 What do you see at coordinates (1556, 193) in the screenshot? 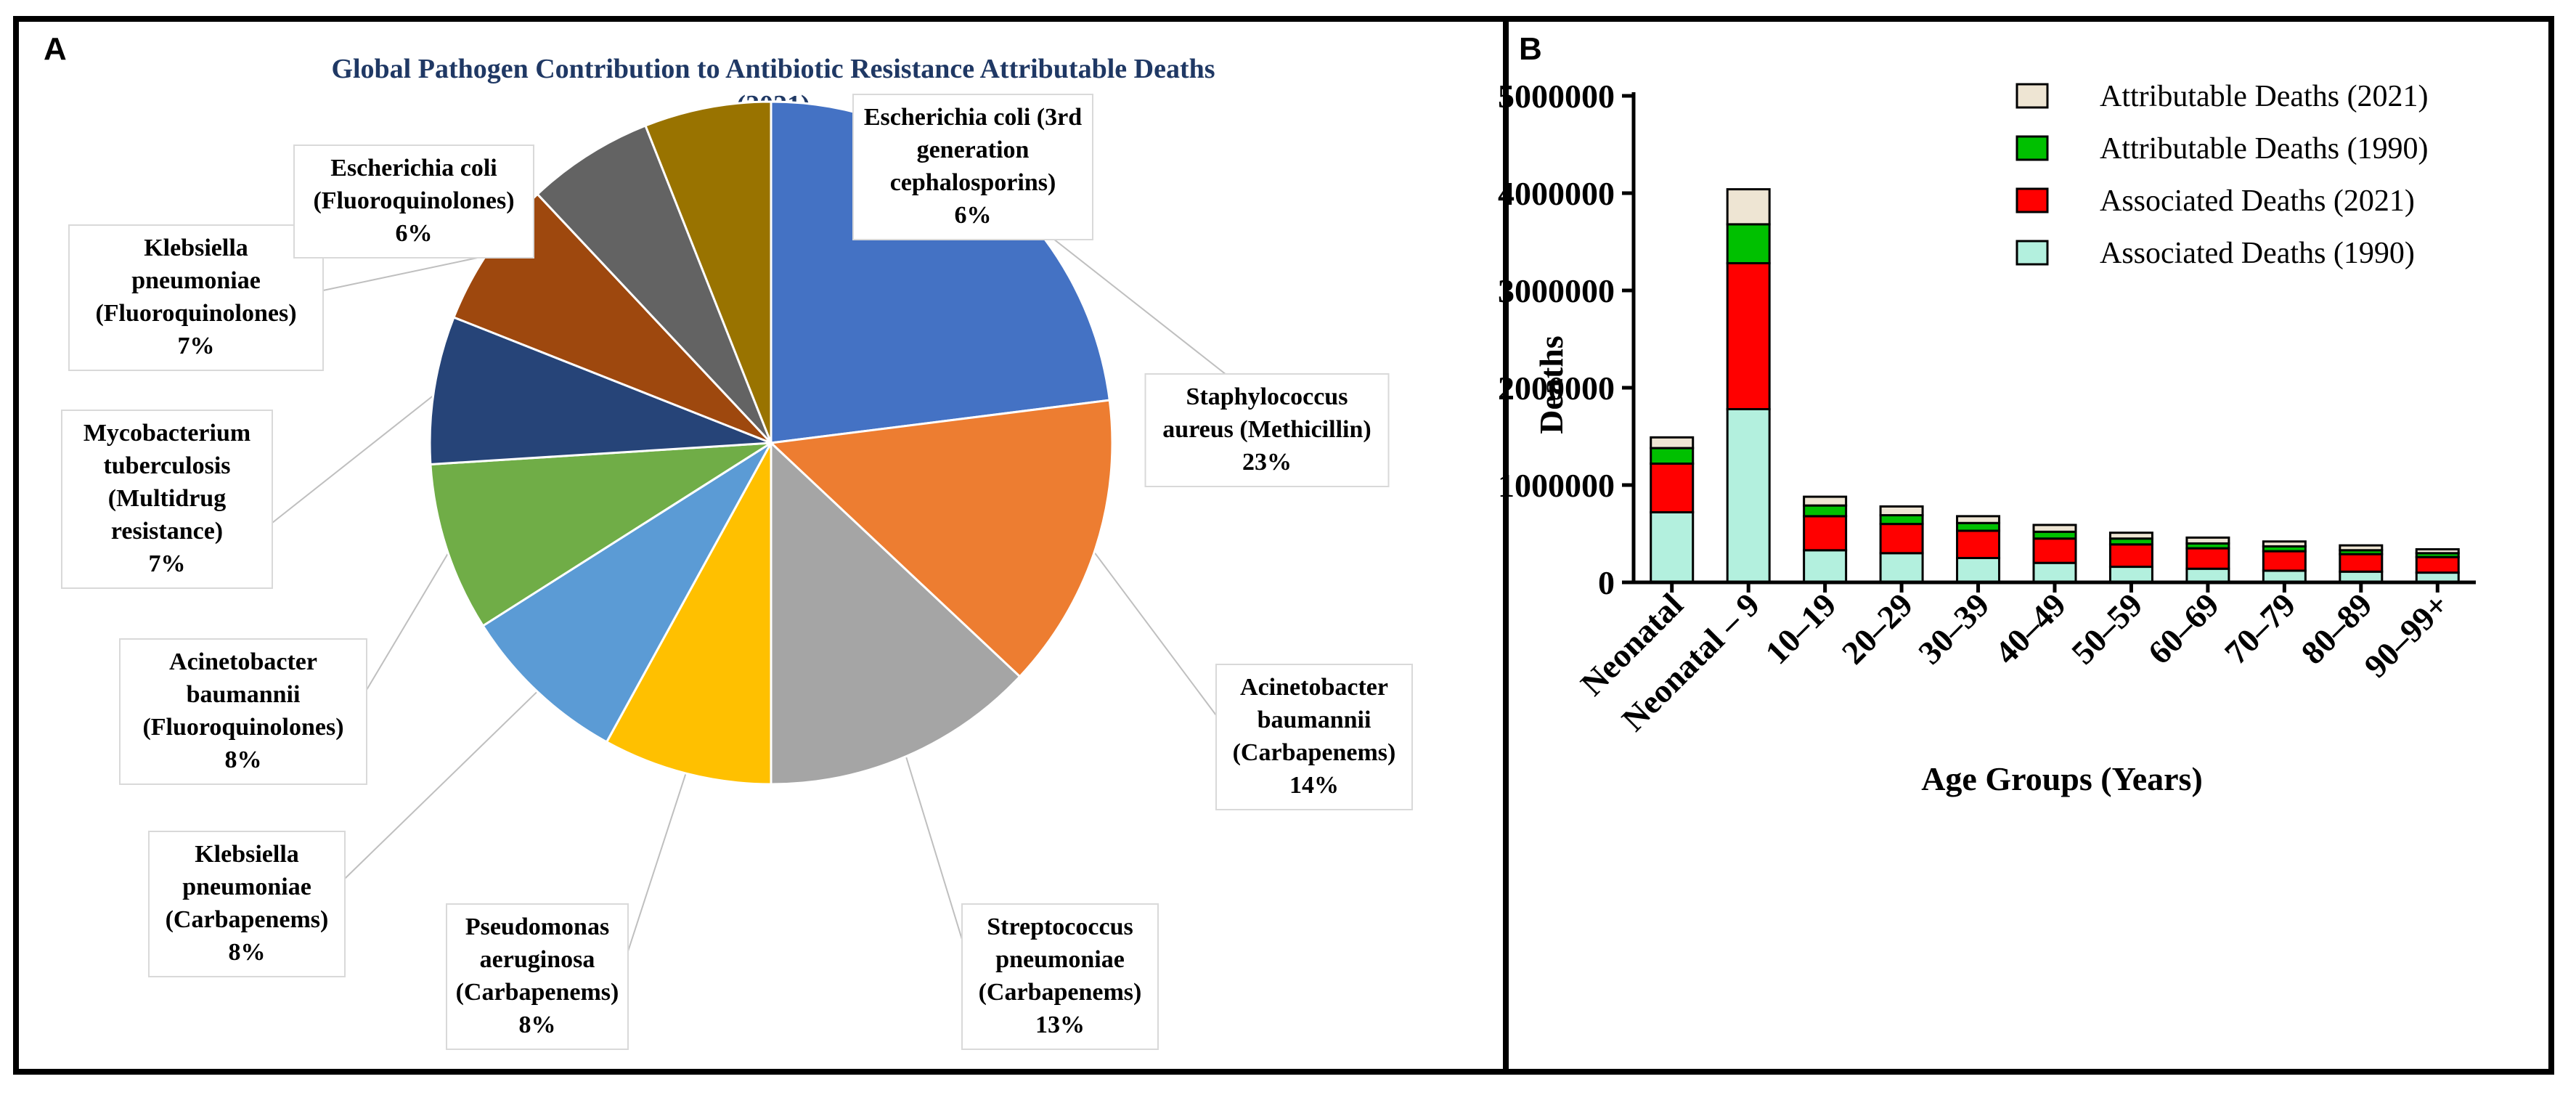
I see `y-tick-label: 4000000` at bounding box center [1556, 193].